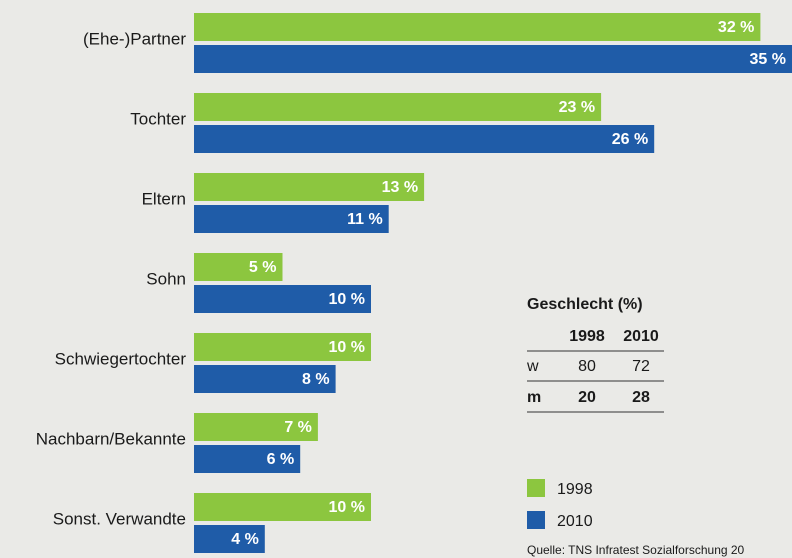 The image size is (792, 558). Describe the element at coordinates (158, 118) in the screenshot. I see `category-label: Tochter` at that location.